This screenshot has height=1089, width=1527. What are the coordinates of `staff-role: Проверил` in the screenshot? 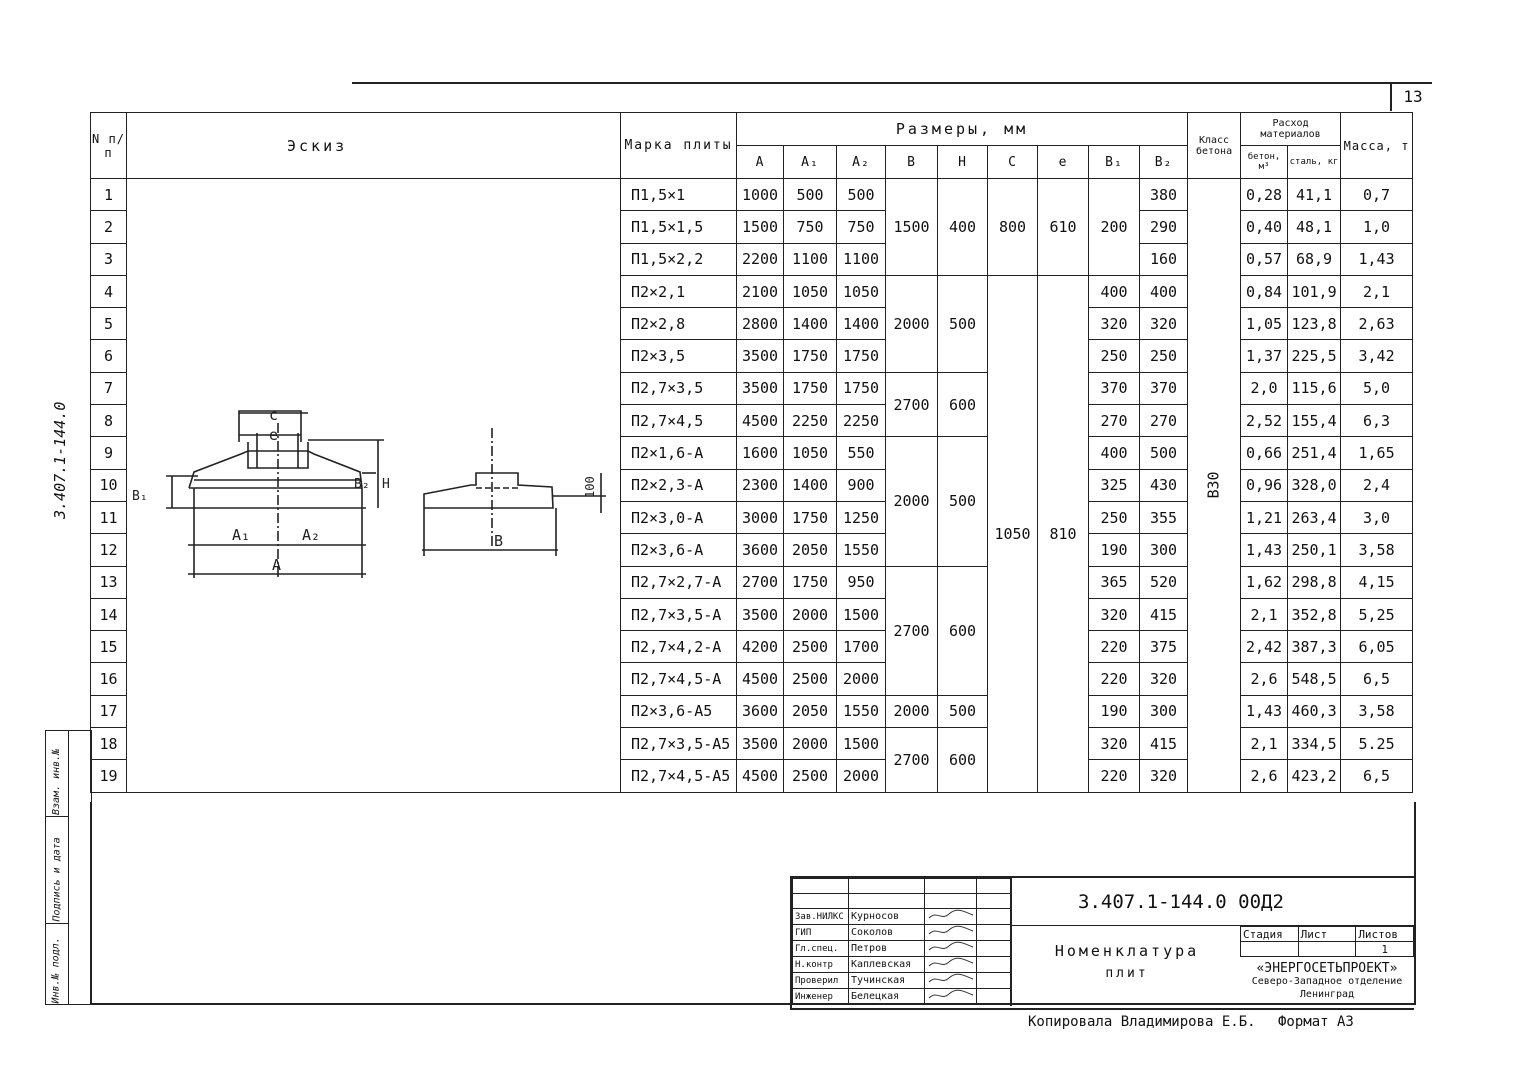 It's located at (820, 980).